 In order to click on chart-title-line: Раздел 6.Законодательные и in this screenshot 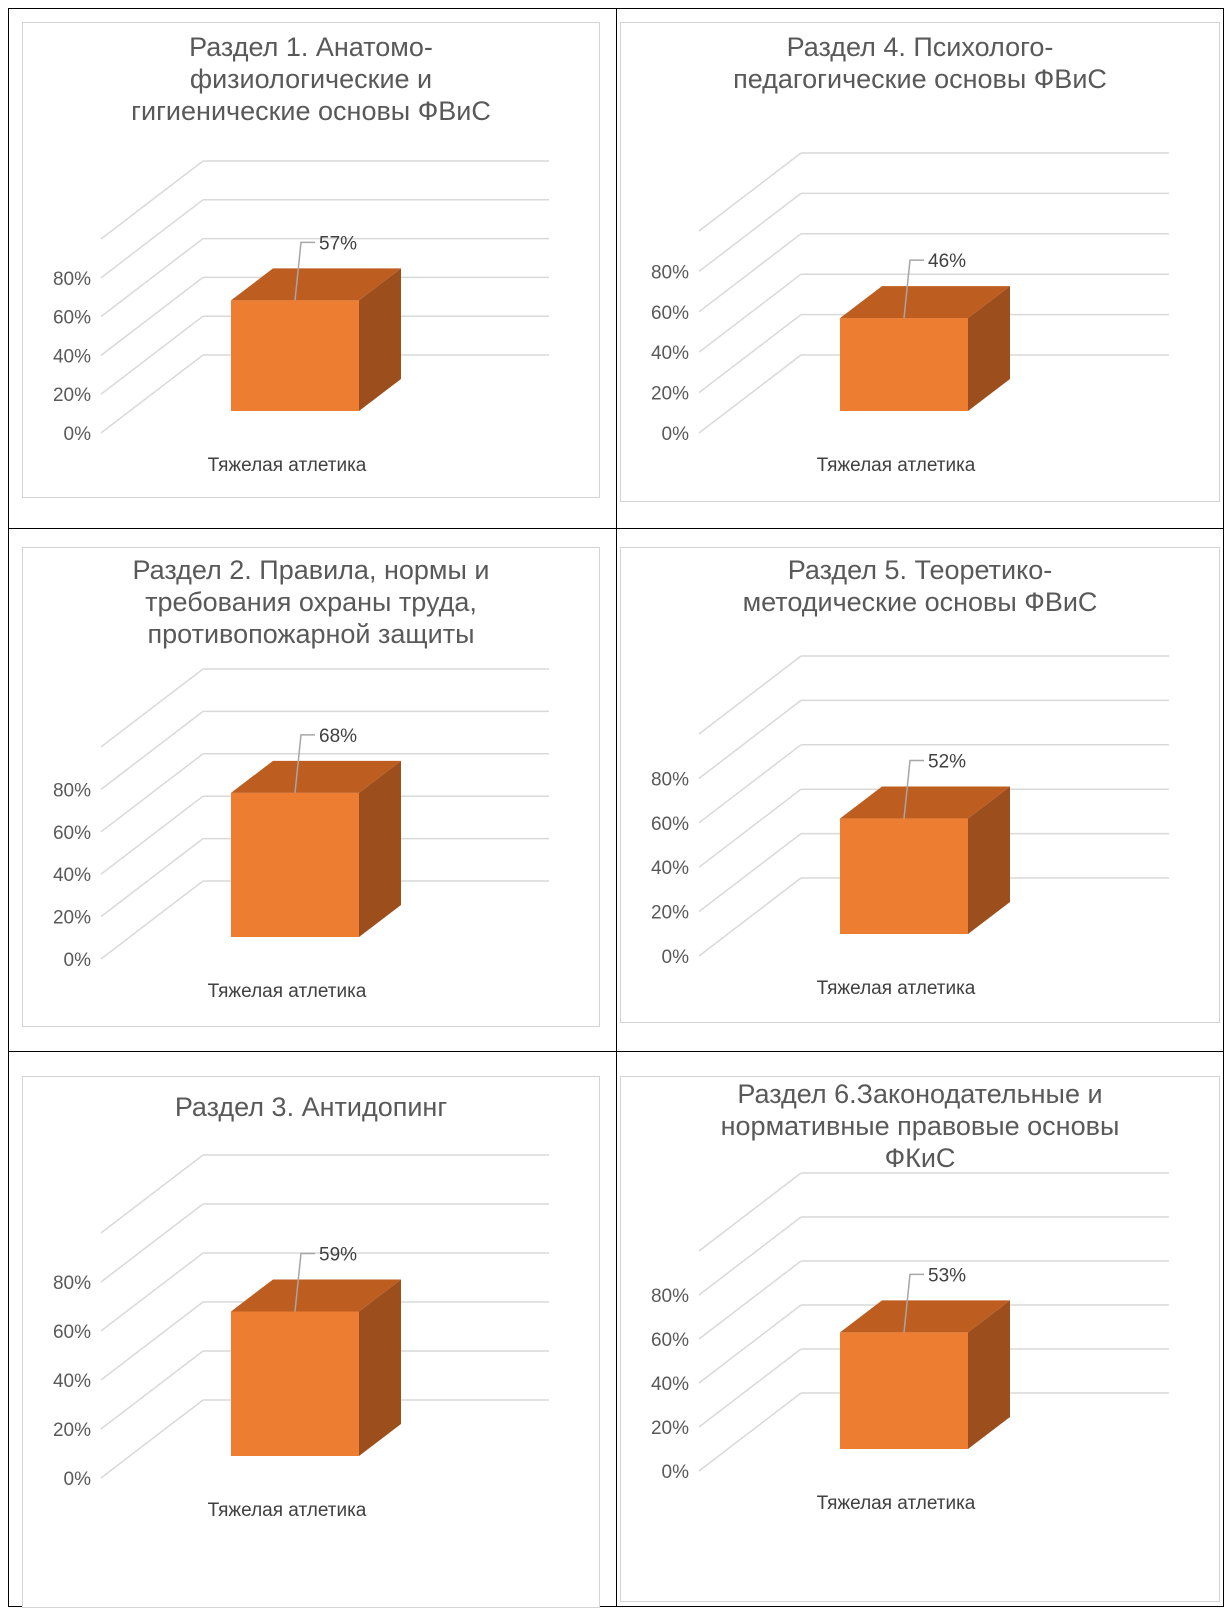, I will do `click(919, 1094)`.